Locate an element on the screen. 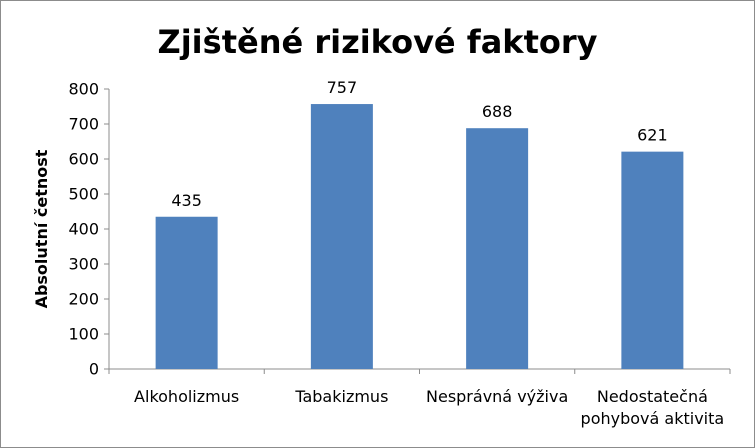  category-label: Alkoholizmus is located at coordinates (186, 396).